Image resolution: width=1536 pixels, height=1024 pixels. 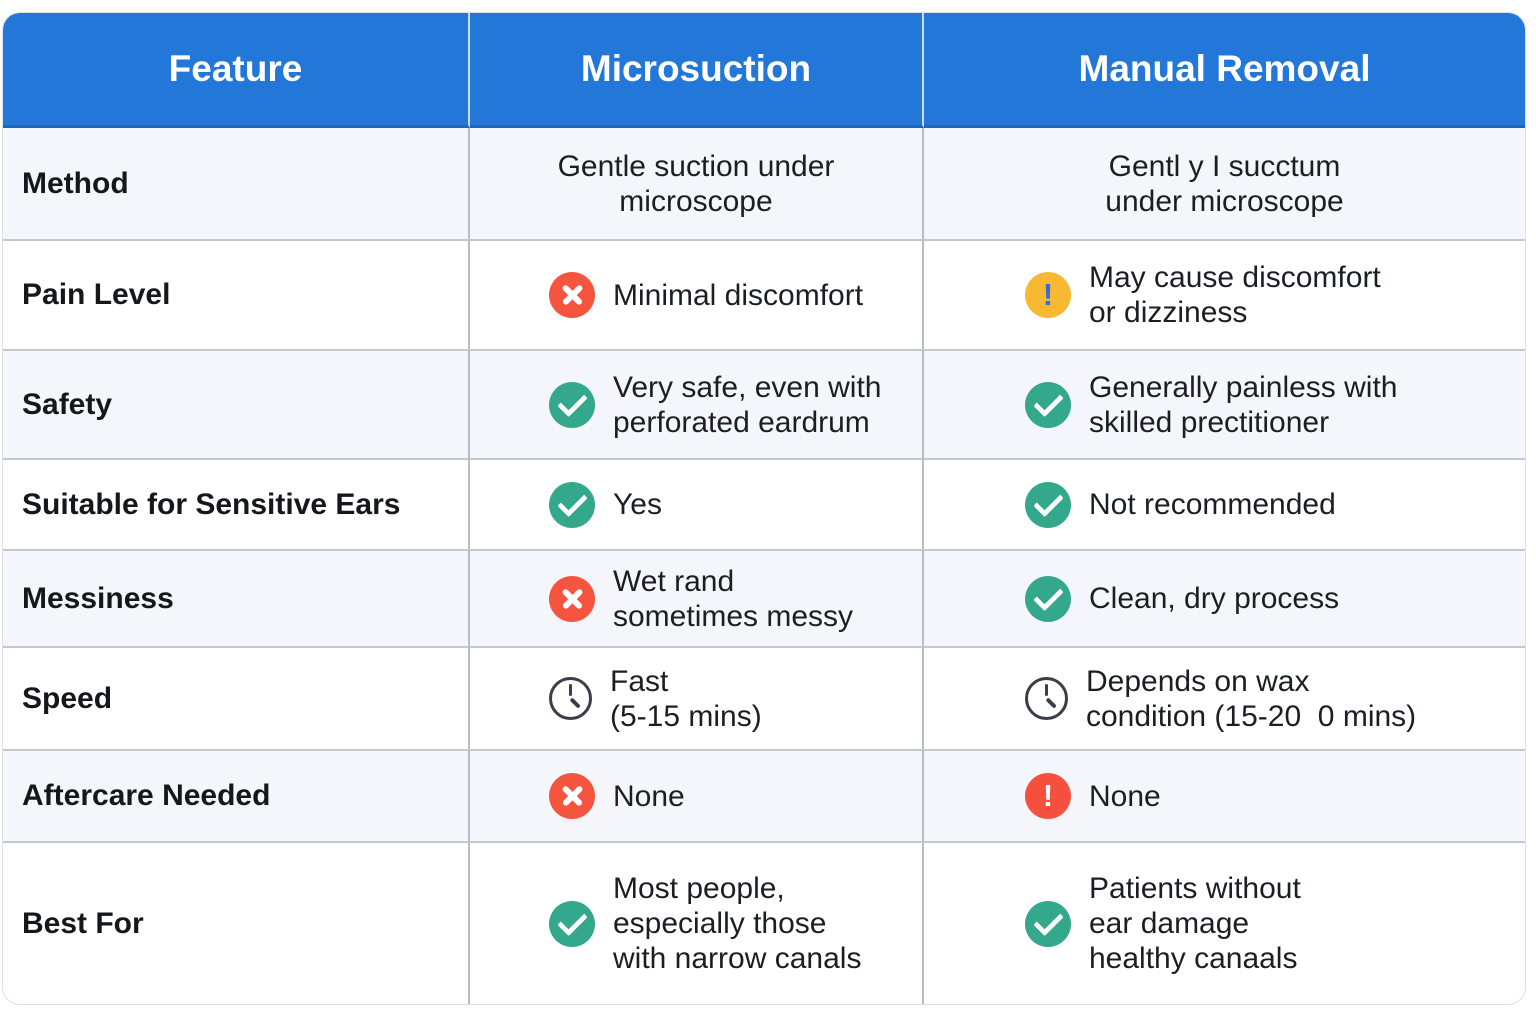 What do you see at coordinates (697, 503) in the screenshot?
I see `cell-sensitive-microsuction: Yes` at bounding box center [697, 503].